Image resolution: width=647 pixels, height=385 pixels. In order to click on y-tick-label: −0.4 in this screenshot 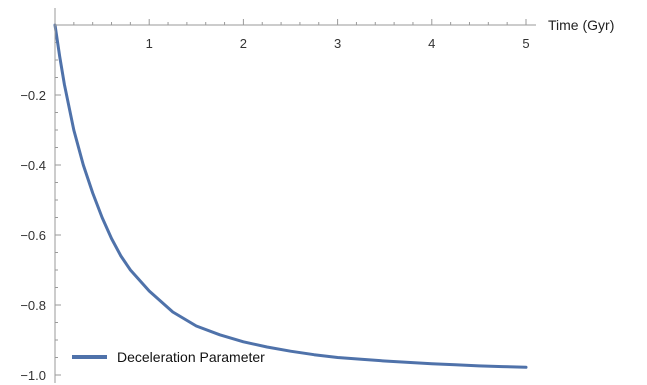, I will do `click(33, 165)`.